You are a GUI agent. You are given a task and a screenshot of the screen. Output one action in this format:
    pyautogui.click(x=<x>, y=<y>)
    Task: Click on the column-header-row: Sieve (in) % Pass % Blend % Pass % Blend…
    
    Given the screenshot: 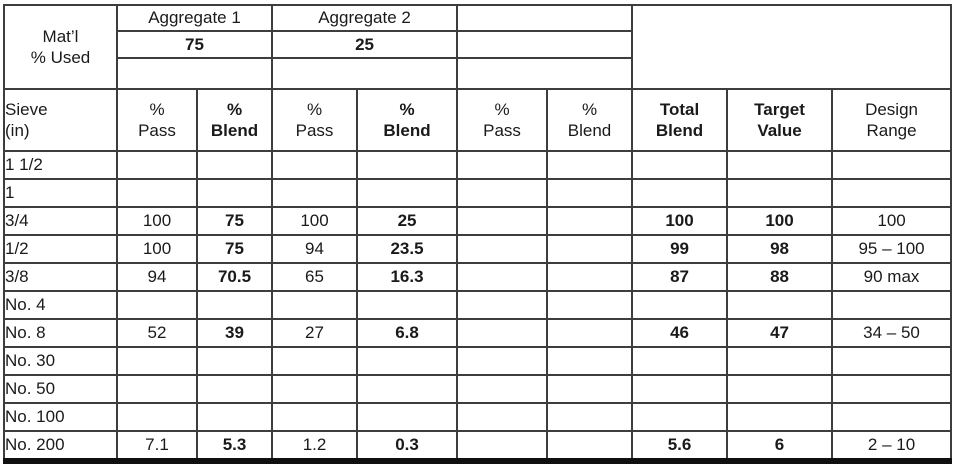 What is the action you would take?
    pyautogui.click(x=478, y=120)
    